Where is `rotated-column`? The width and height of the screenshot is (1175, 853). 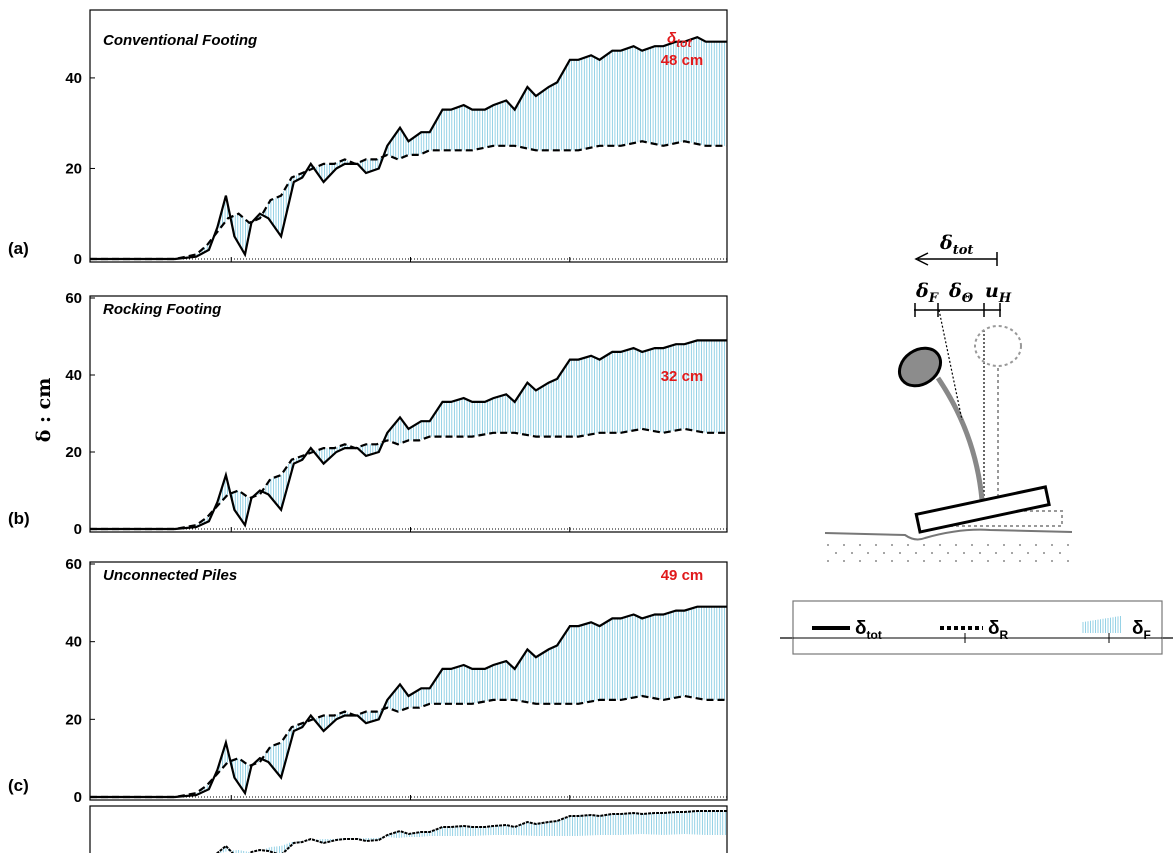
rotated-column is located at coordinates (960, 446).